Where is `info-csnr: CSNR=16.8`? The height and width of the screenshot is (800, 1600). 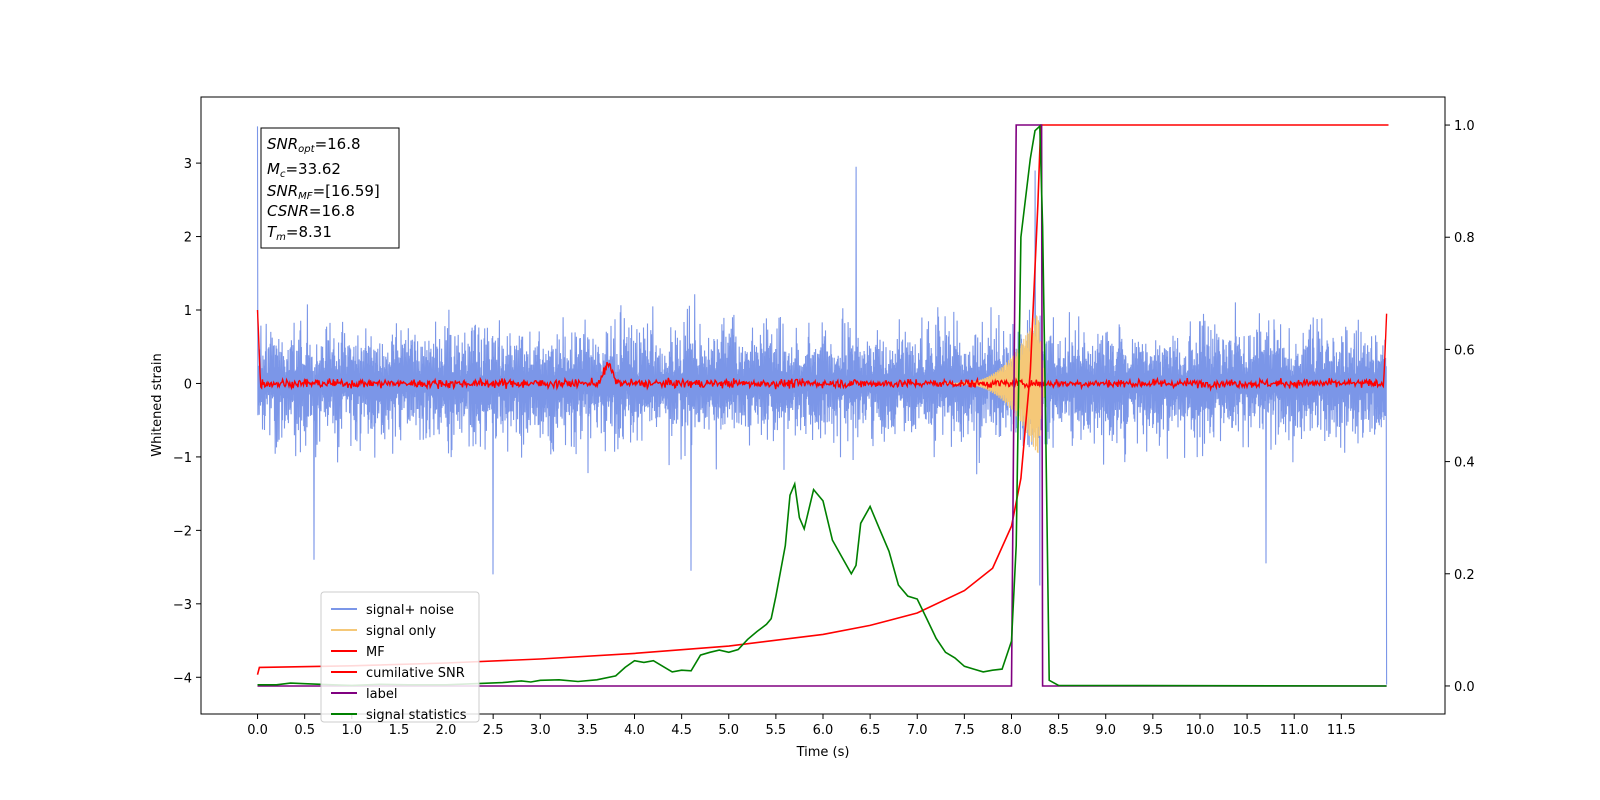
info-csnr: CSNR=16.8 is located at coordinates (311, 211).